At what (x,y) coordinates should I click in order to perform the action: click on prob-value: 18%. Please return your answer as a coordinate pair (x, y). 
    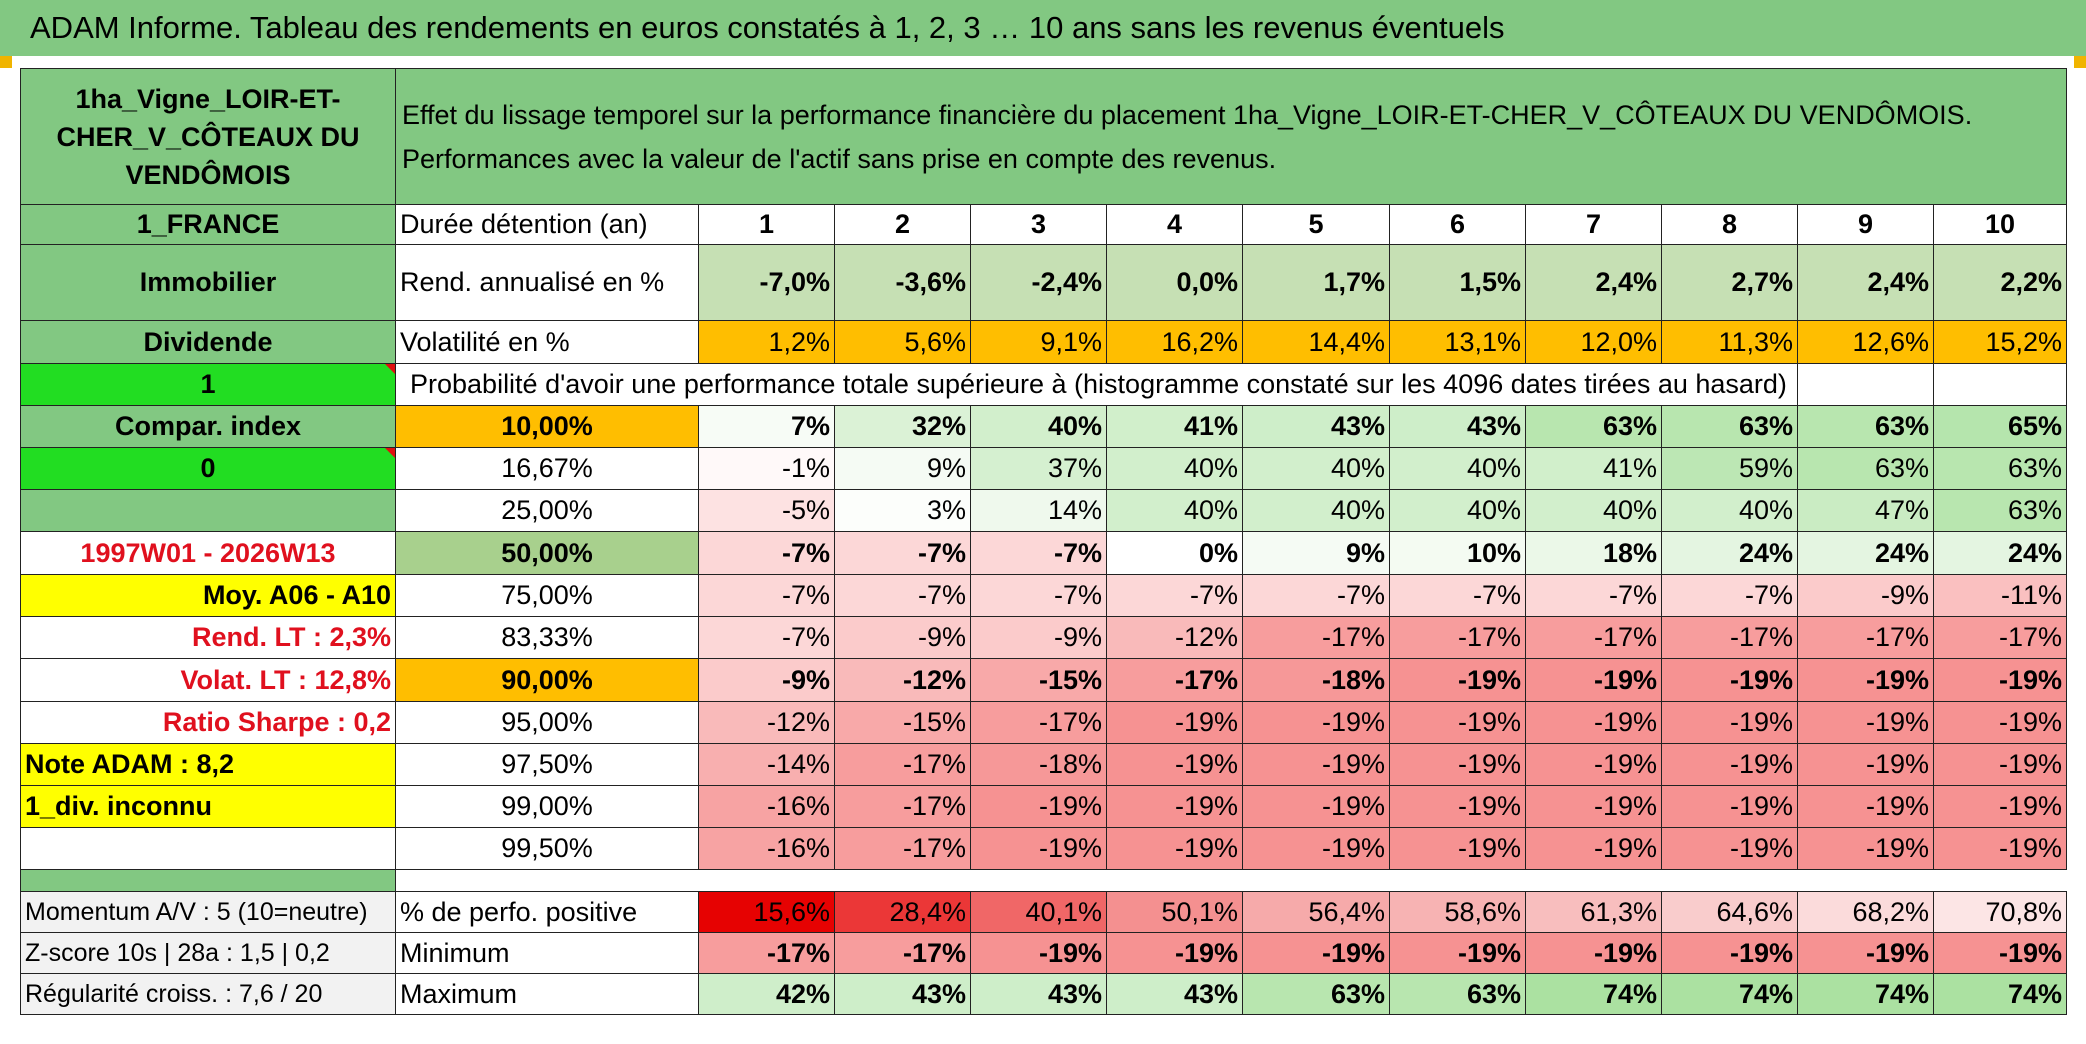
    Looking at the image, I should click on (1593, 553).